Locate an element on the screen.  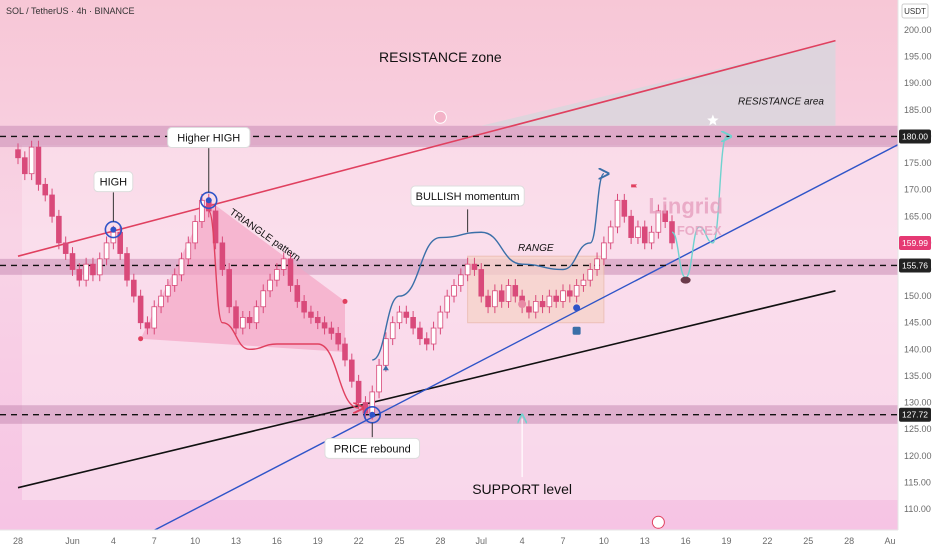
higher-high-annotation: Higher HIGH is located at coordinates (209, 138).